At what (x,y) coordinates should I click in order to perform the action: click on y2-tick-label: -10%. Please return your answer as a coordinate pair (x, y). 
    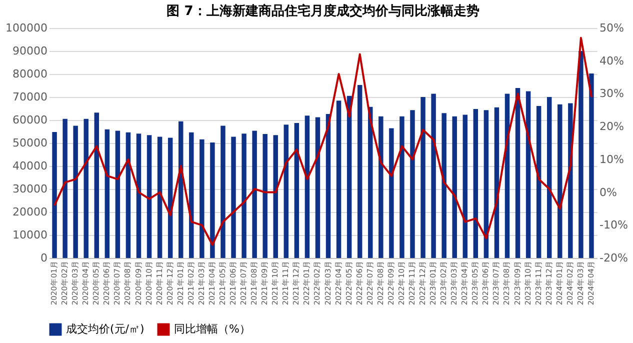
    Looking at the image, I should click on (614, 225).